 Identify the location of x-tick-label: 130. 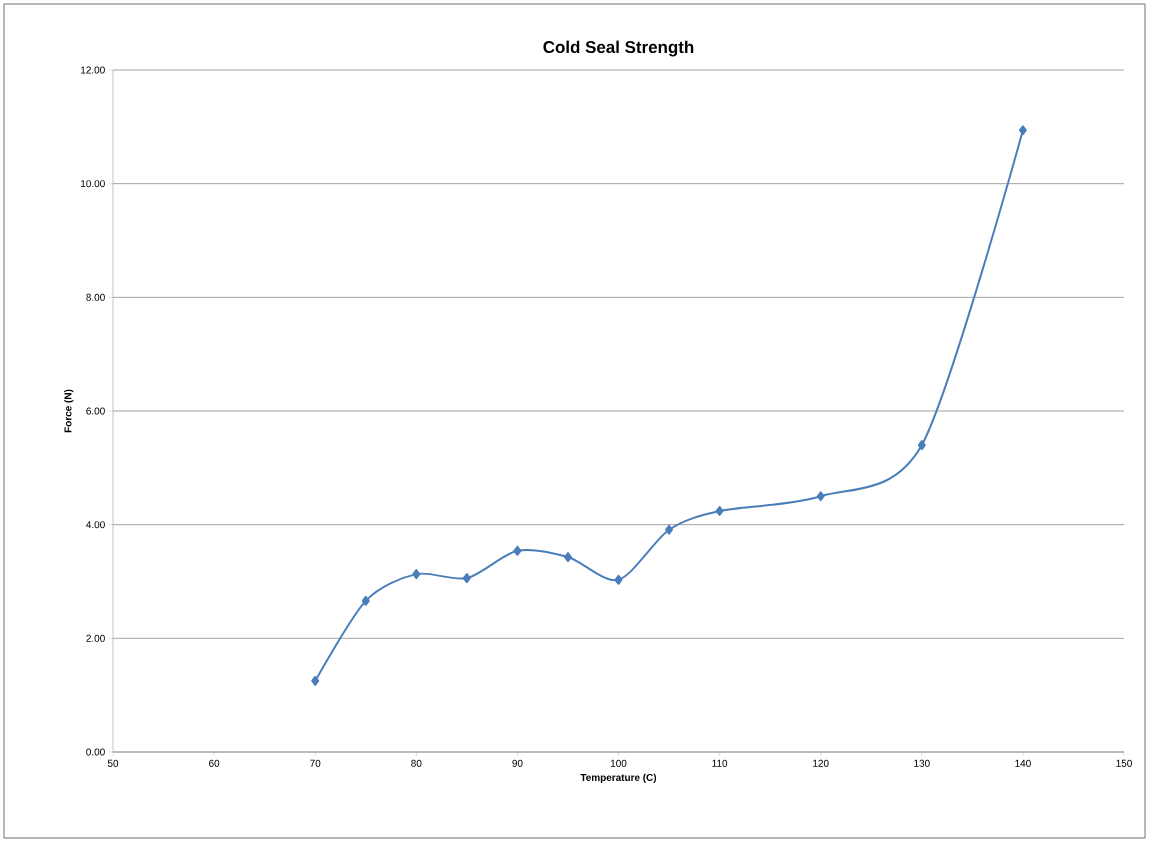
(922, 763).